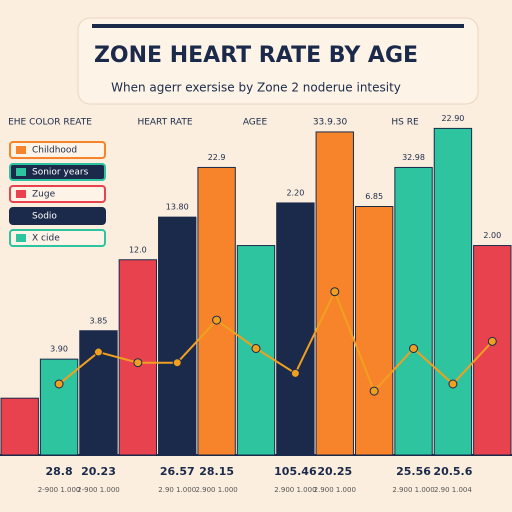 This screenshot has height=512, width=512. I want to click on legend-label: Sodio, so click(44, 217).